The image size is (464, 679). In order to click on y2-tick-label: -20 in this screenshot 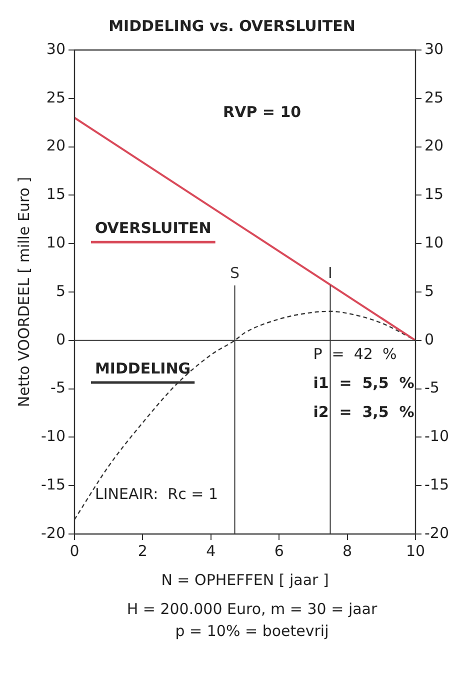, I will do `click(436, 533)`.